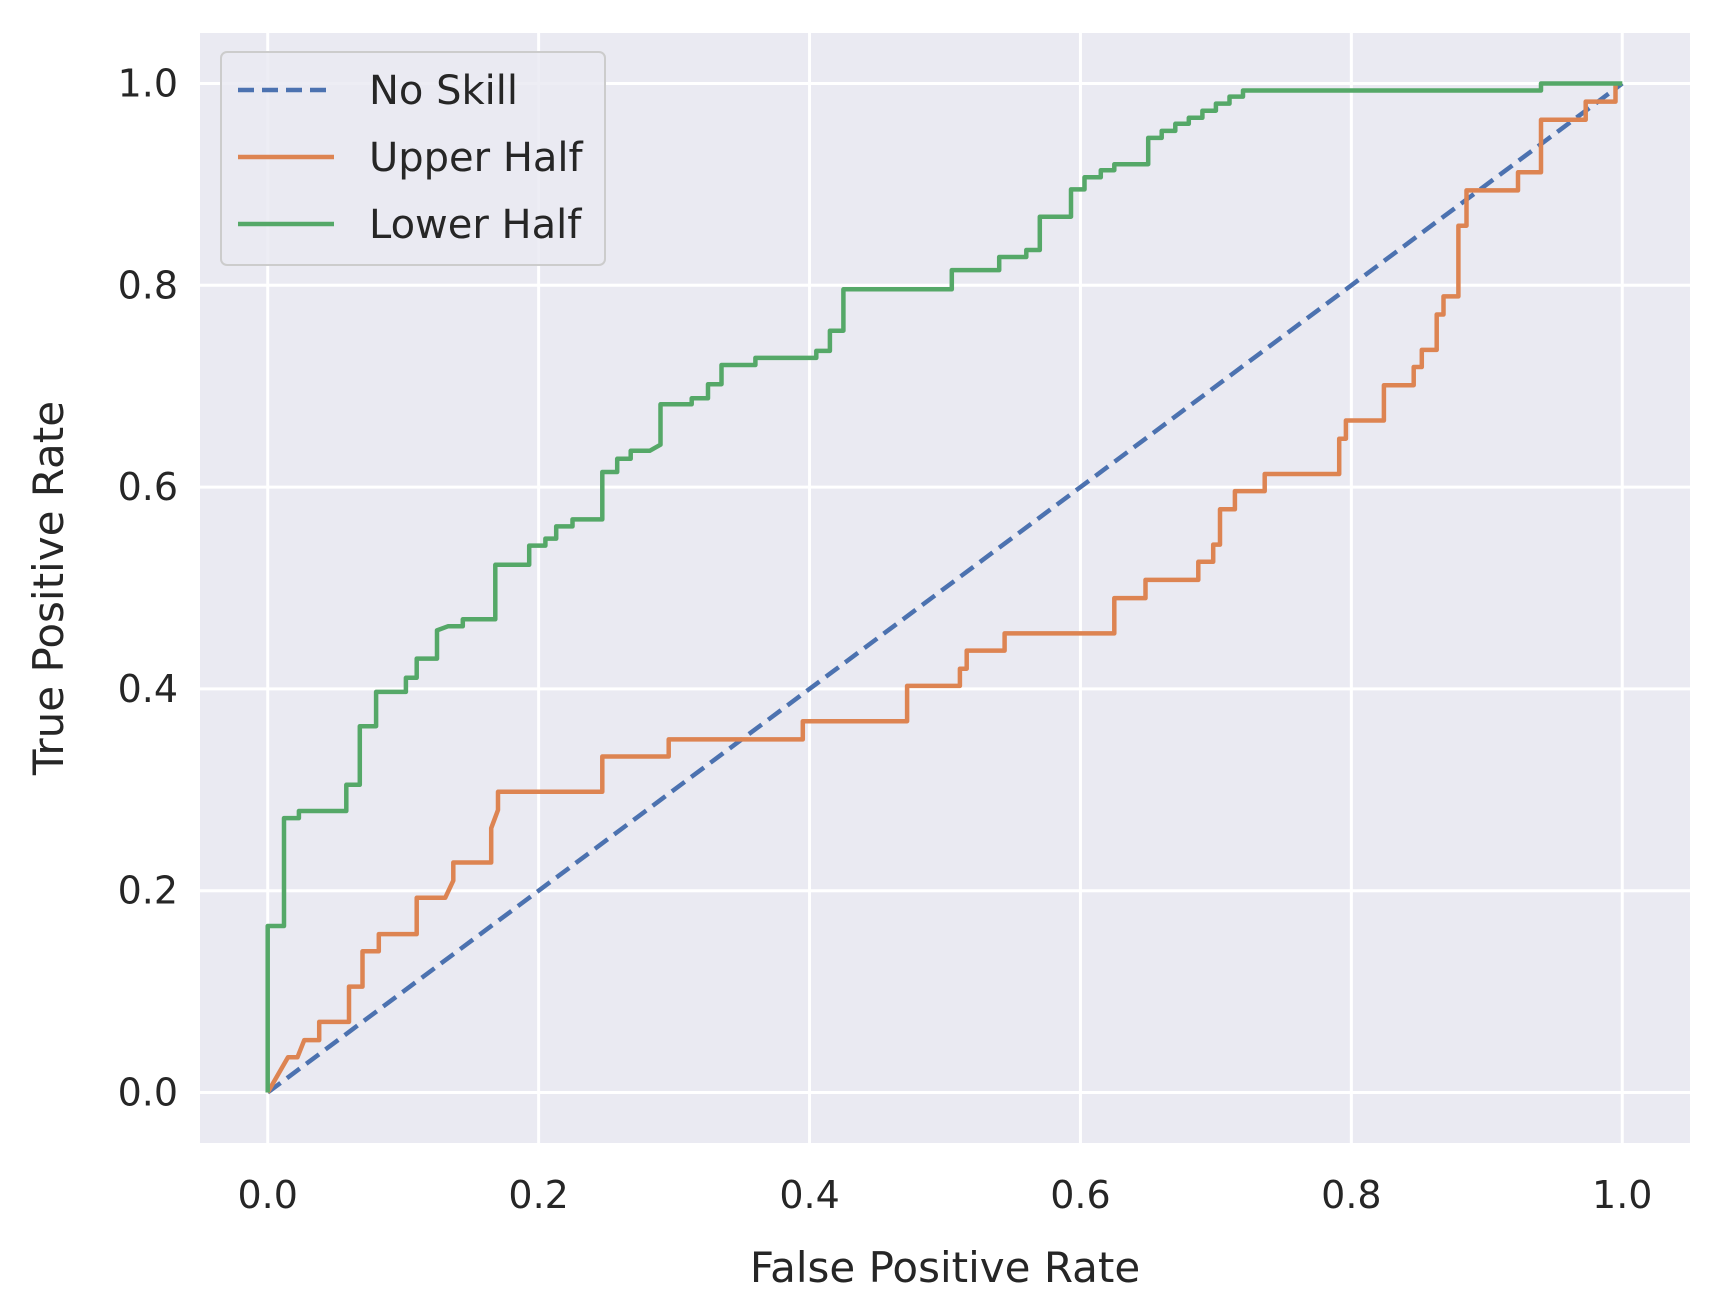 This screenshot has width=1714, height=1314. I want to click on y-tick-label: 1.0, so click(148, 83).